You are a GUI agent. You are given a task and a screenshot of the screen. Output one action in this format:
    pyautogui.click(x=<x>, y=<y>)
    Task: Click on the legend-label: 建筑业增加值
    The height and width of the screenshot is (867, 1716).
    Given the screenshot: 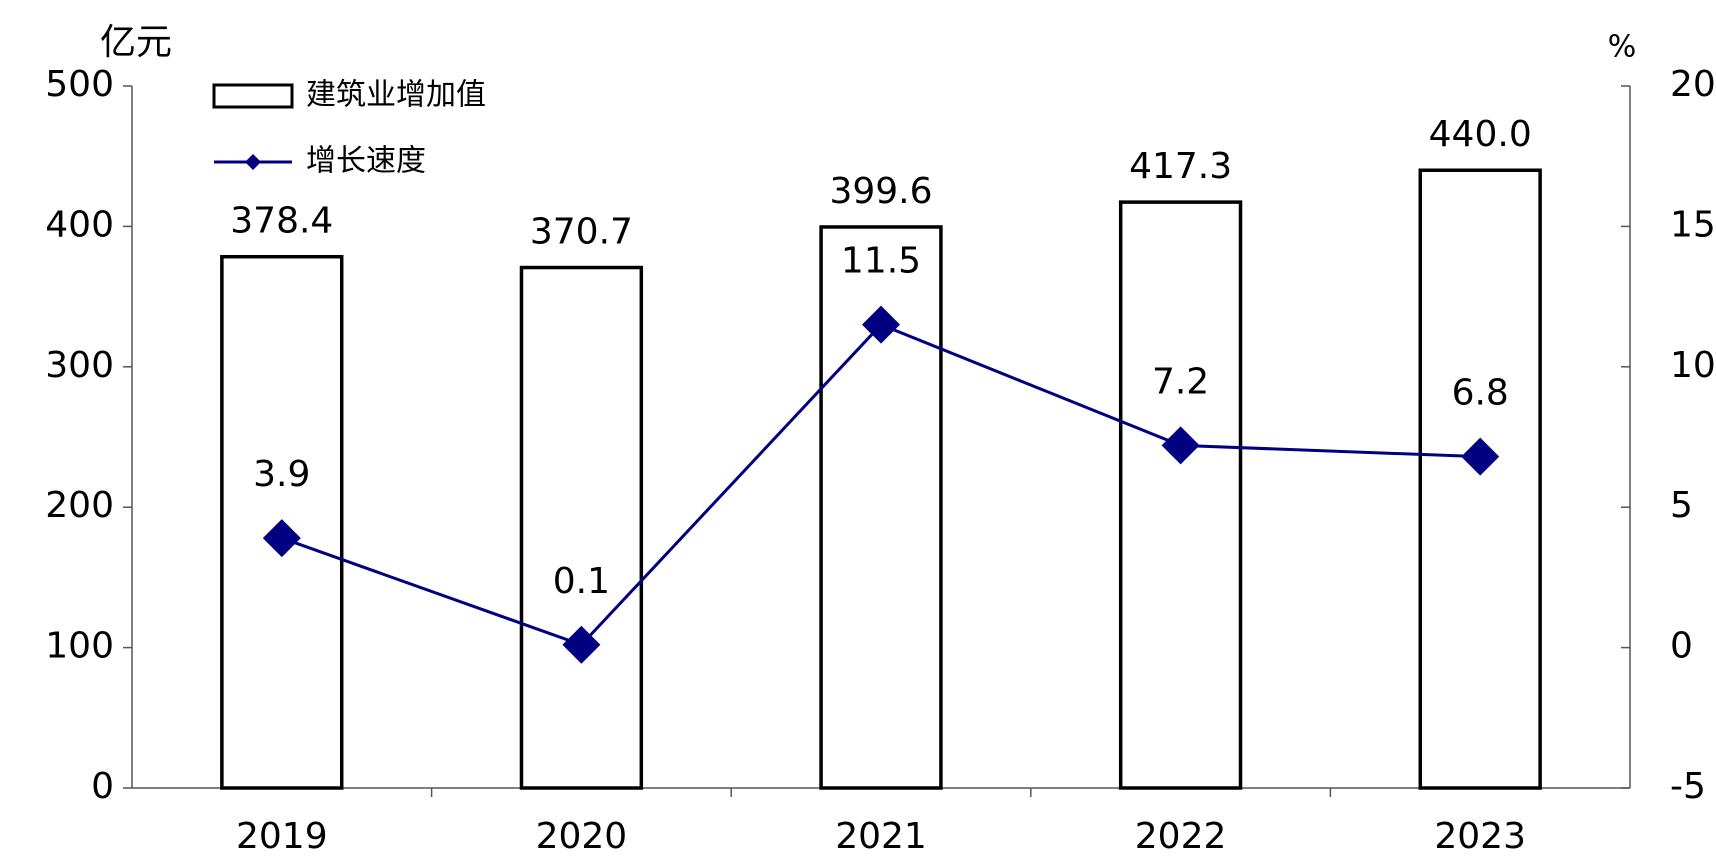 What is the action you would take?
    pyautogui.click(x=396, y=95)
    